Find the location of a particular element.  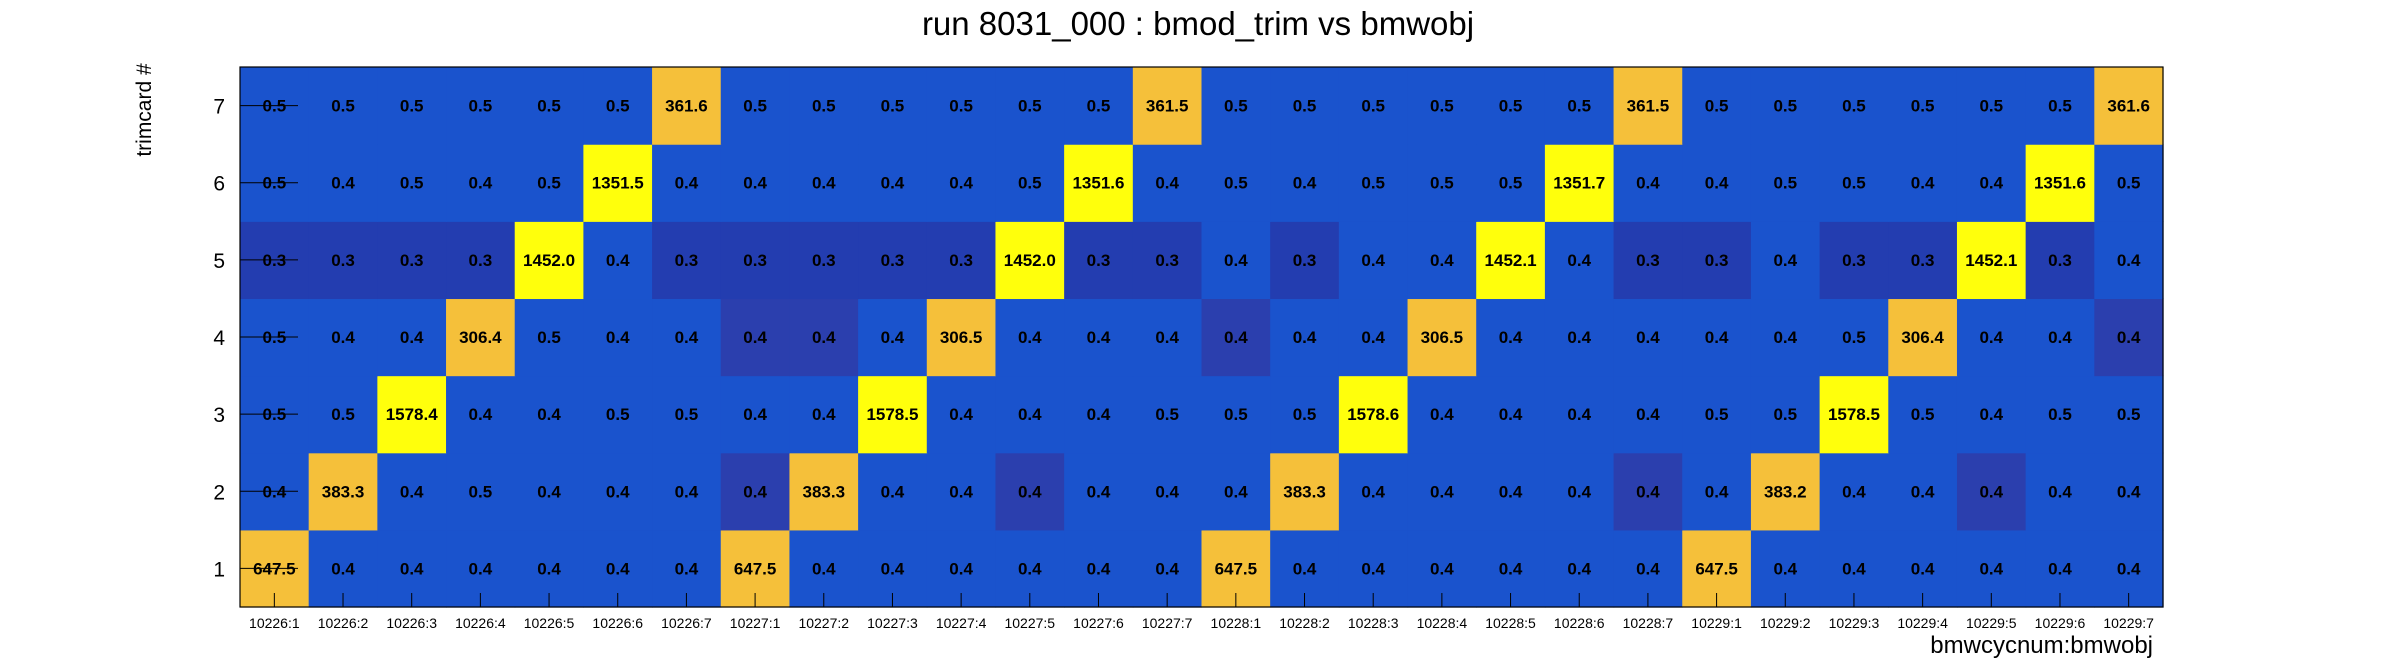

x-tick-label: 10226:7 is located at coordinates (686, 623).